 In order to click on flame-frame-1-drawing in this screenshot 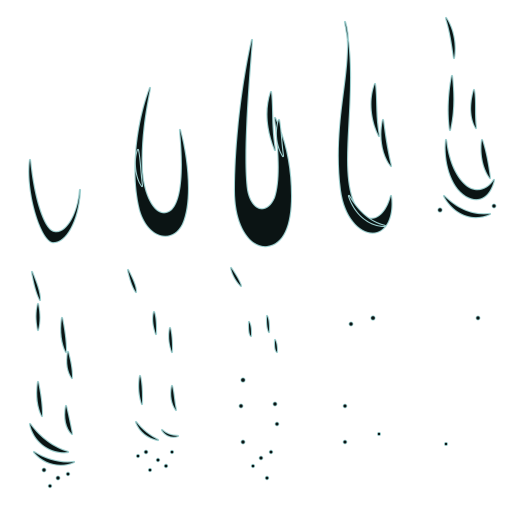, I will do `click(162, 161)`.